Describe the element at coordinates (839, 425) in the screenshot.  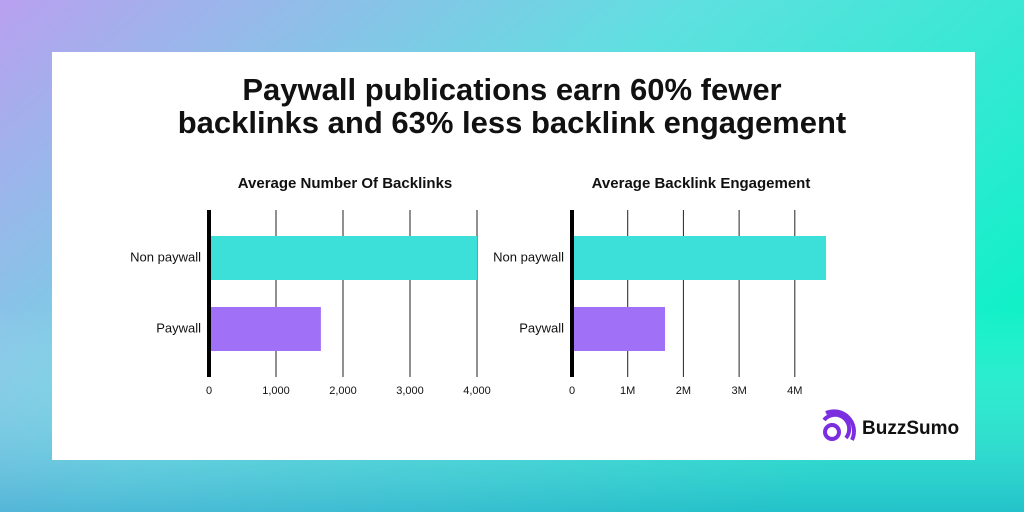
I see `brand-logo` at that location.